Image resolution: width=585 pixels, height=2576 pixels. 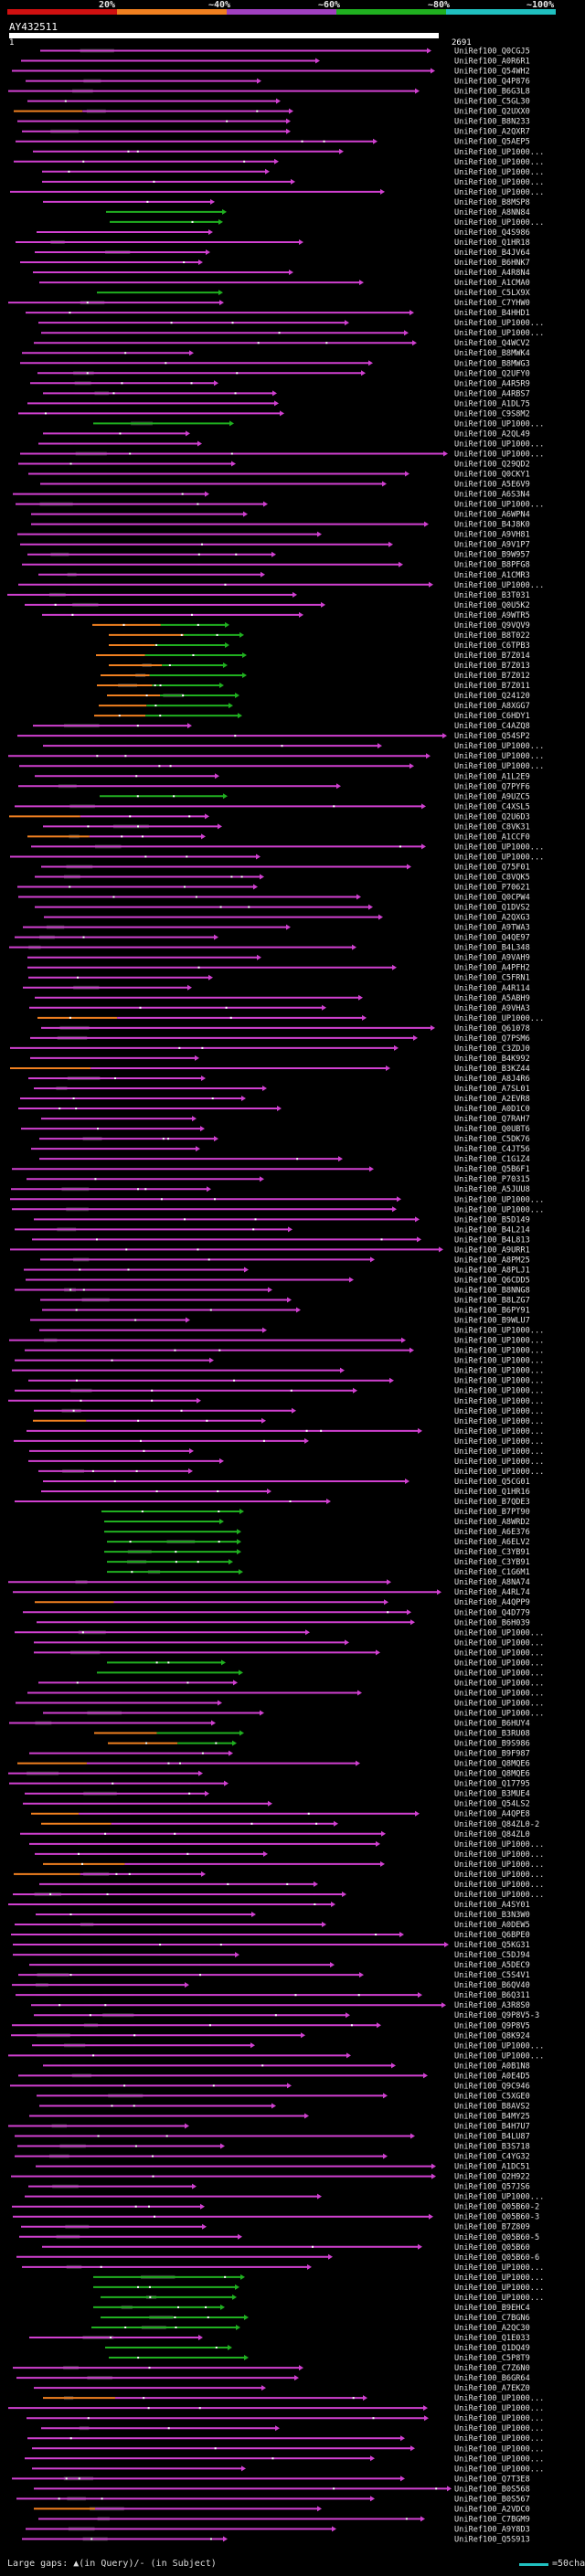 I want to click on hit-label: UniRef100_B7Z013, so click(x=492, y=666).